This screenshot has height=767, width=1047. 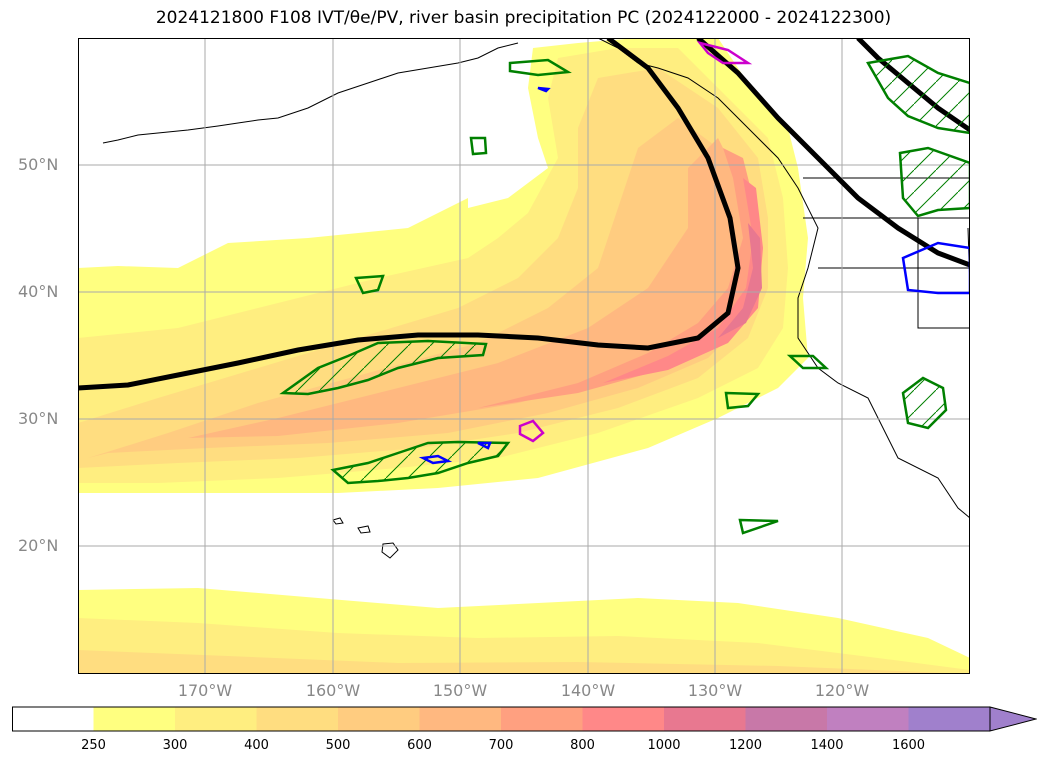 What do you see at coordinates (333, 690) in the screenshot?
I see `lon-label-160w: 160°W` at bounding box center [333, 690].